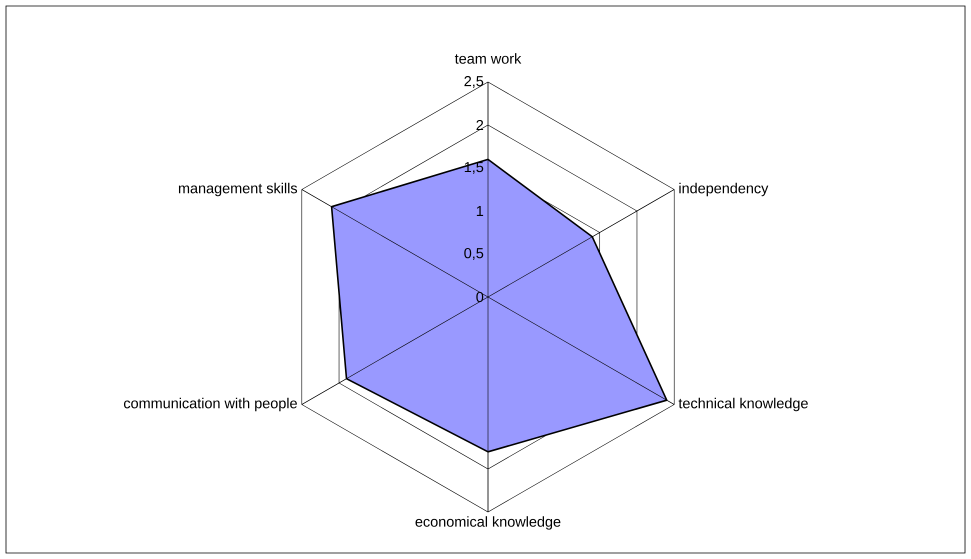  What do you see at coordinates (238, 189) in the screenshot?
I see `spoke-label: management skills` at bounding box center [238, 189].